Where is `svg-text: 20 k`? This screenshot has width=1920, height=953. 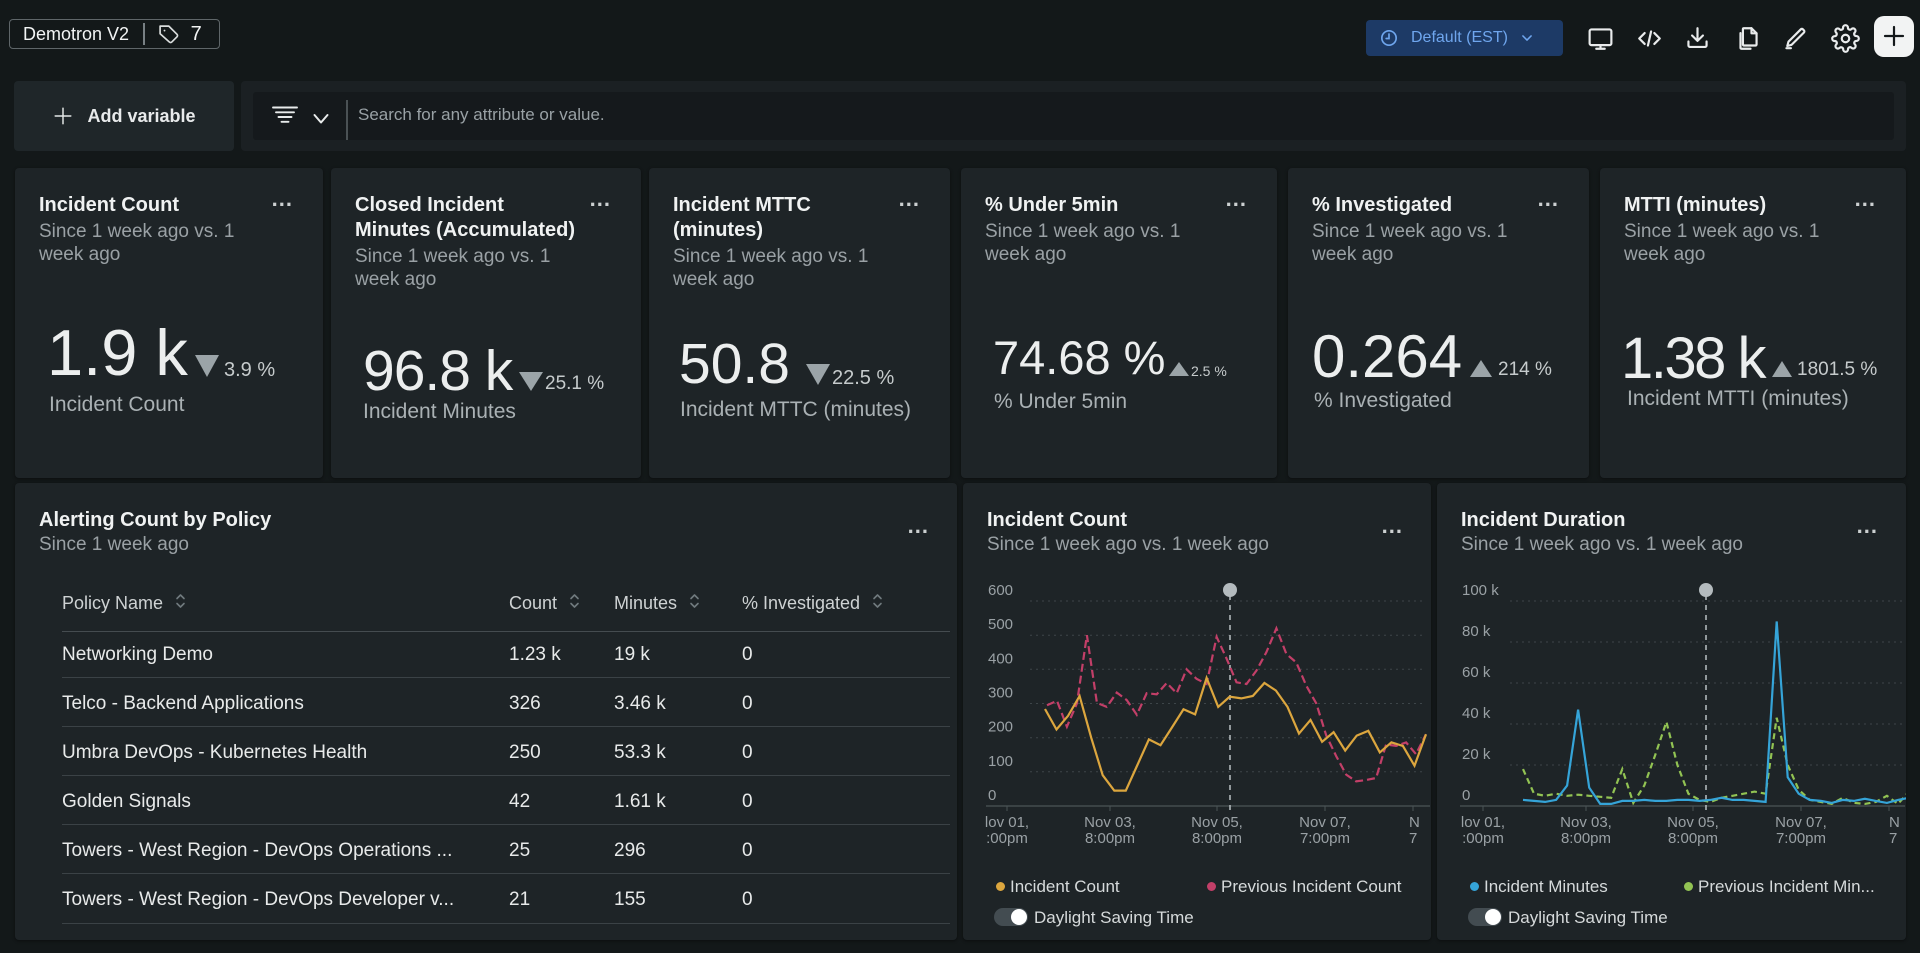
svg-text: 20 k is located at coordinates (1476, 754).